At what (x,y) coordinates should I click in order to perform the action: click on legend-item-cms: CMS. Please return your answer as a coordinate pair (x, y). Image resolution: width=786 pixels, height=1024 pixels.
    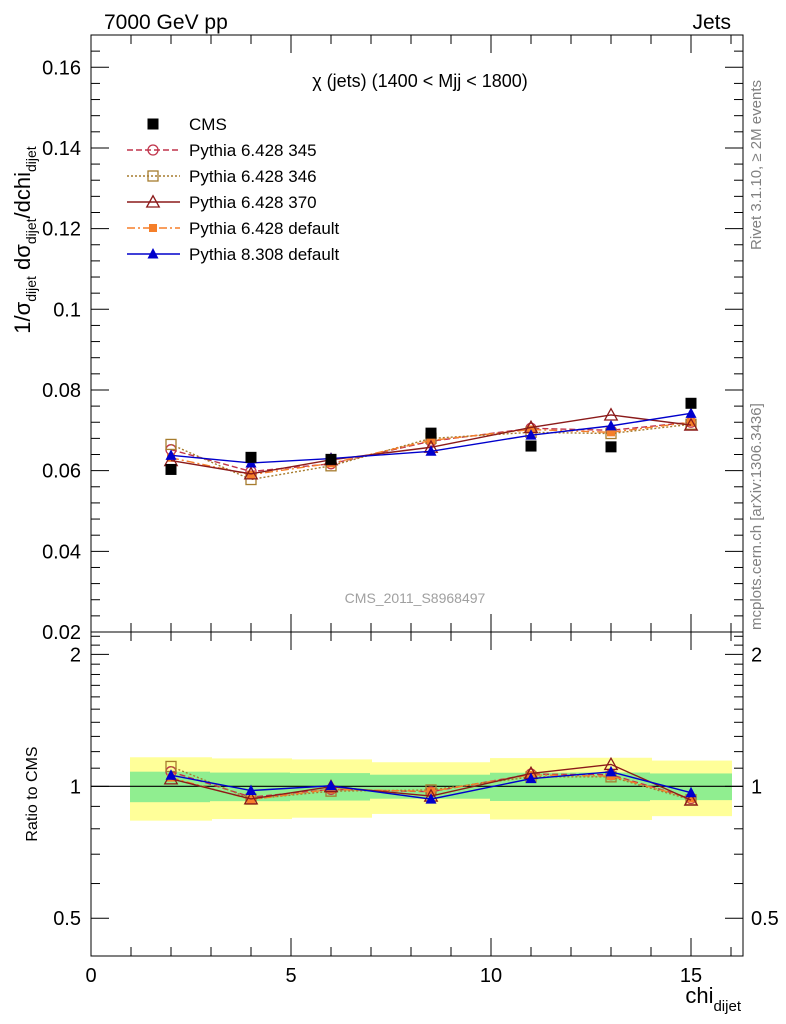
    Looking at the image, I should click on (187, 124).